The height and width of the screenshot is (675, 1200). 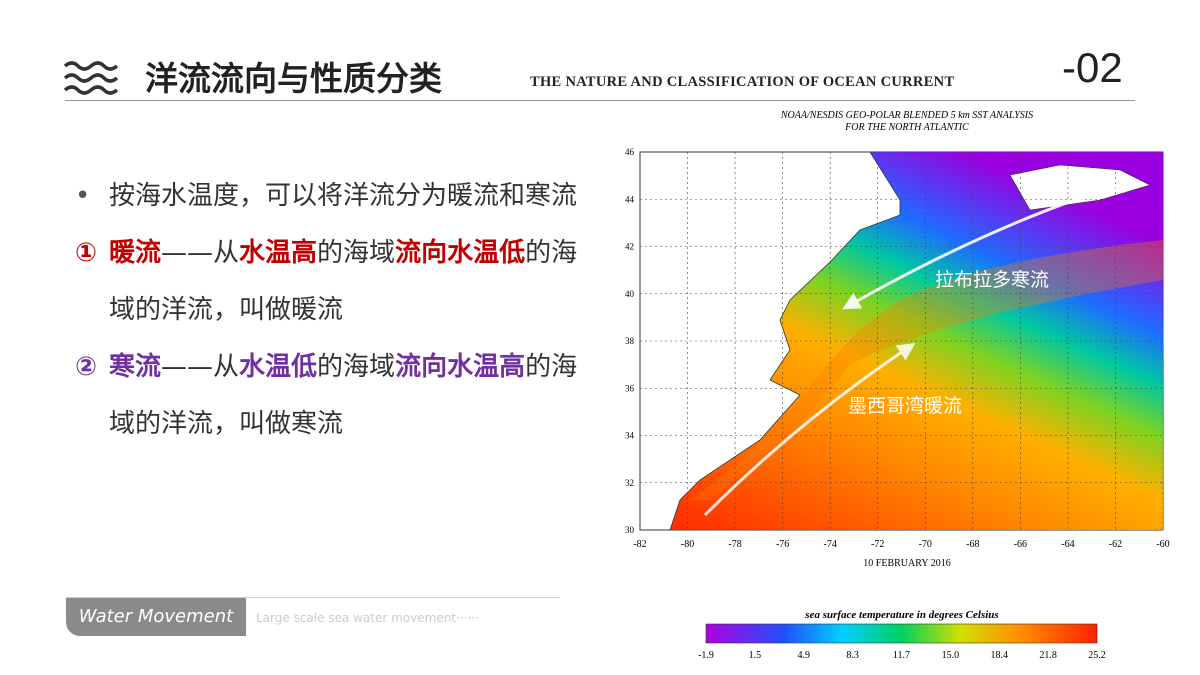 I want to click on footer-tag: Water Movement, so click(x=156, y=617).